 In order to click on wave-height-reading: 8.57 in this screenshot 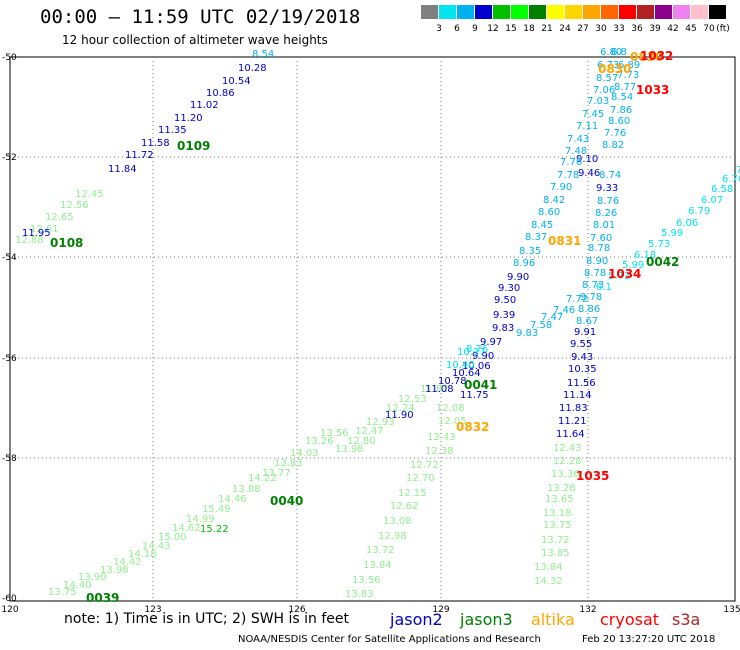, I will do `click(607, 78)`.